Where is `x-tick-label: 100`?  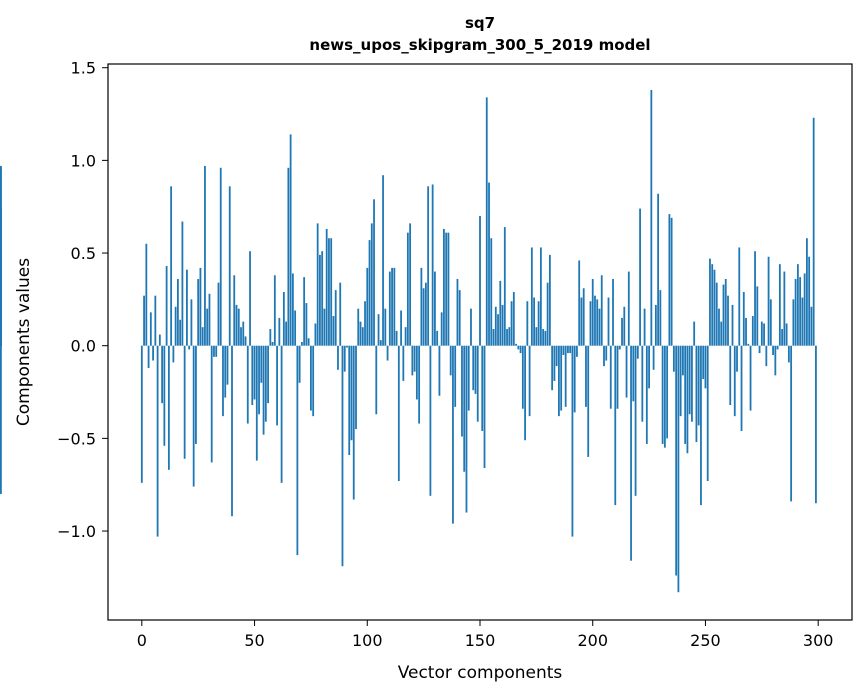
x-tick-label: 100 is located at coordinates (367, 640).